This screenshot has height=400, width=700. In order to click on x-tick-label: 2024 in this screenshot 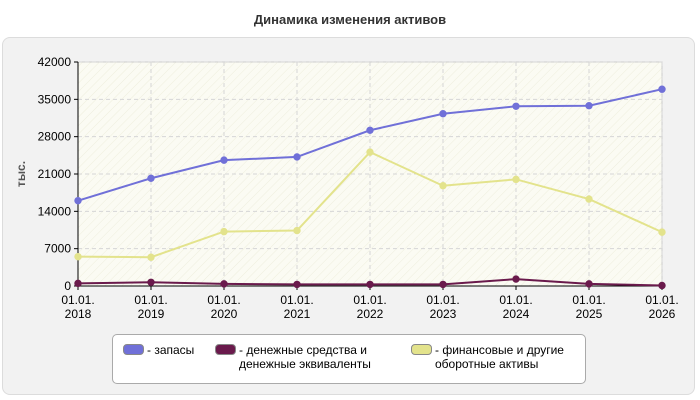, I will do `click(516, 314)`.